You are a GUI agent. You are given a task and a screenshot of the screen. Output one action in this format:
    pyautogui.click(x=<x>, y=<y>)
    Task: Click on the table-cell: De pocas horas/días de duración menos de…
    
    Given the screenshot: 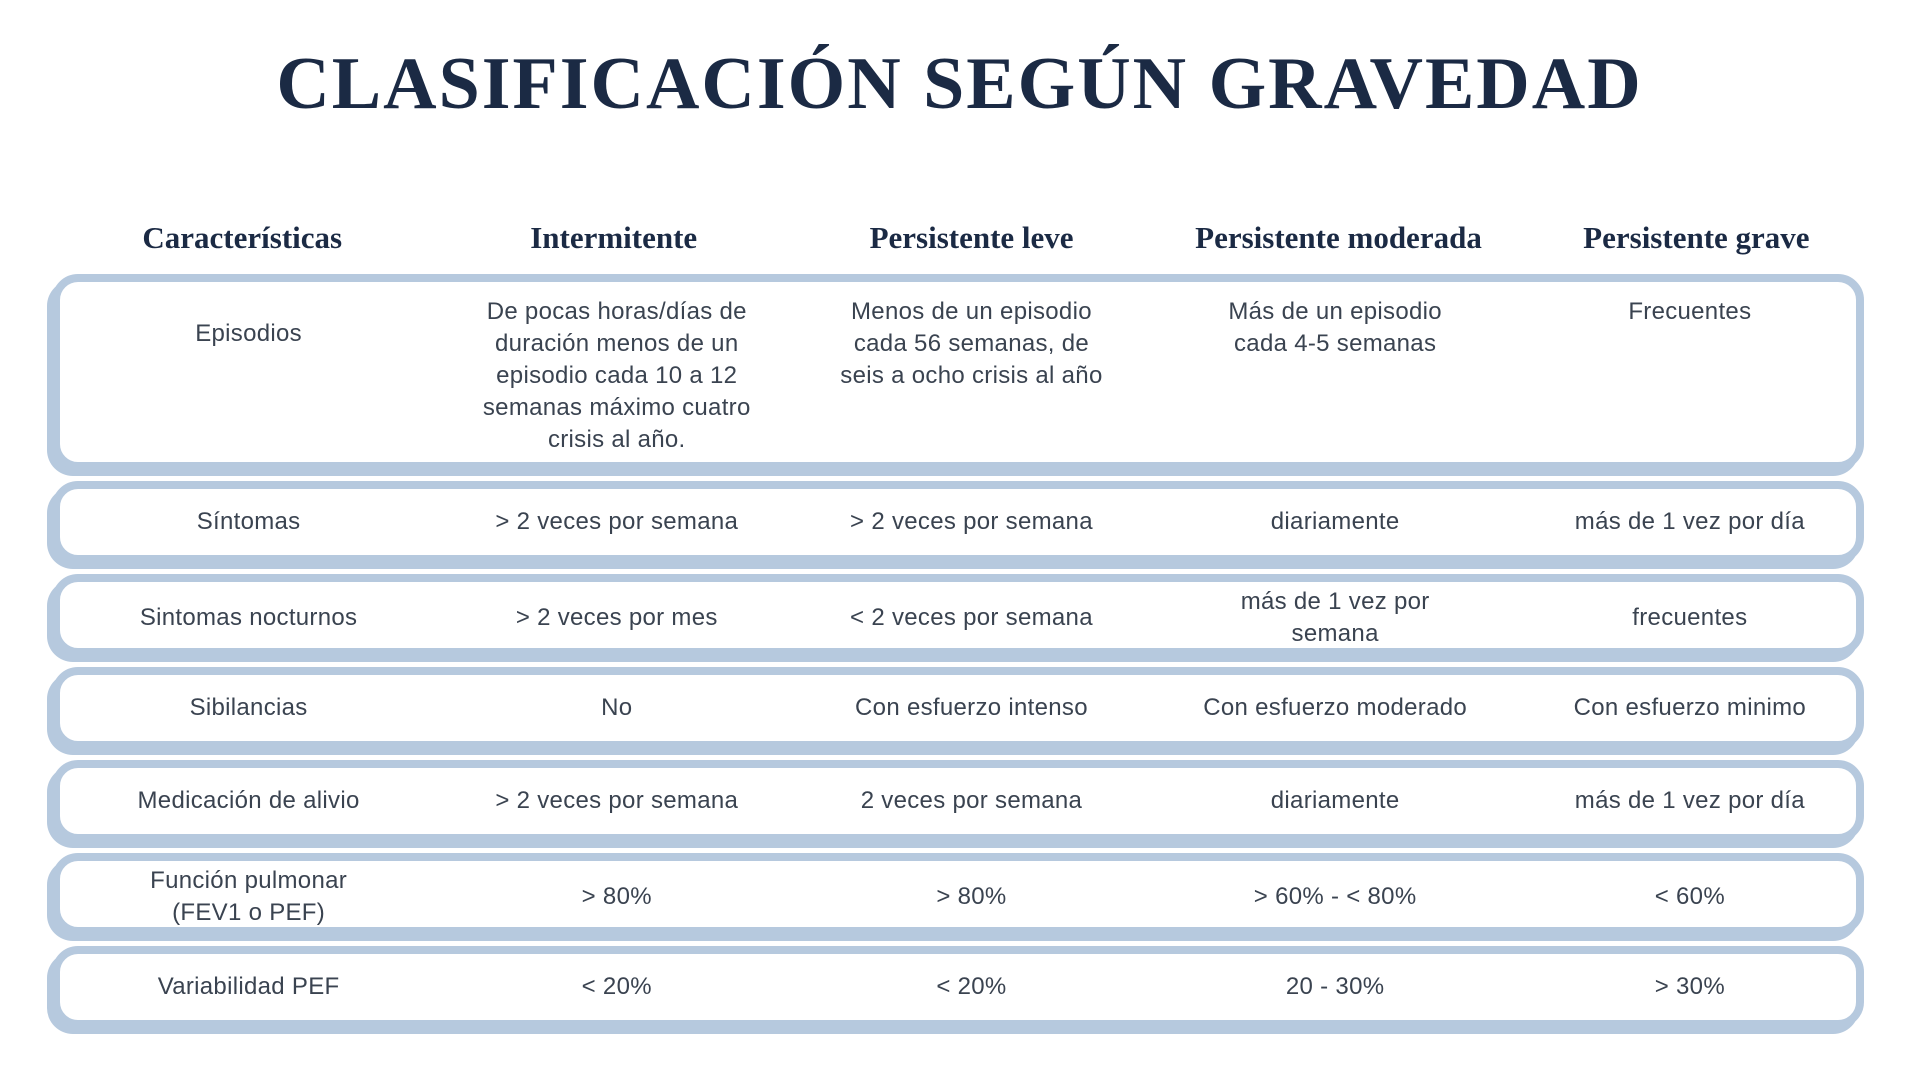 What is the action you would take?
    pyautogui.click(x=616, y=375)
    